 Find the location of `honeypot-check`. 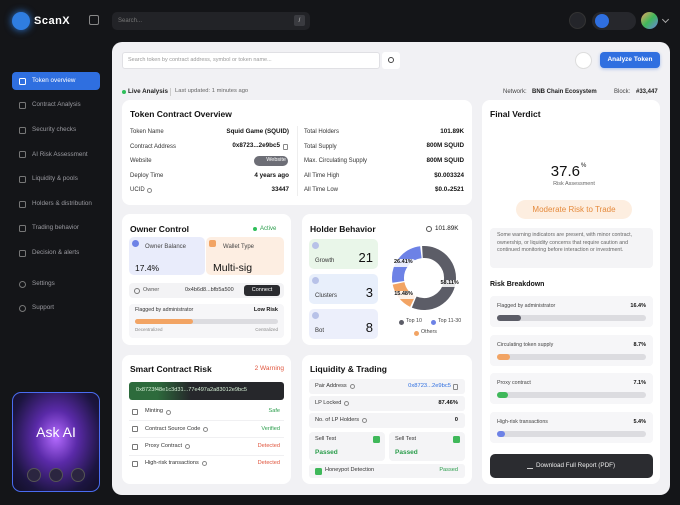

honeypot-check is located at coordinates (318, 471).